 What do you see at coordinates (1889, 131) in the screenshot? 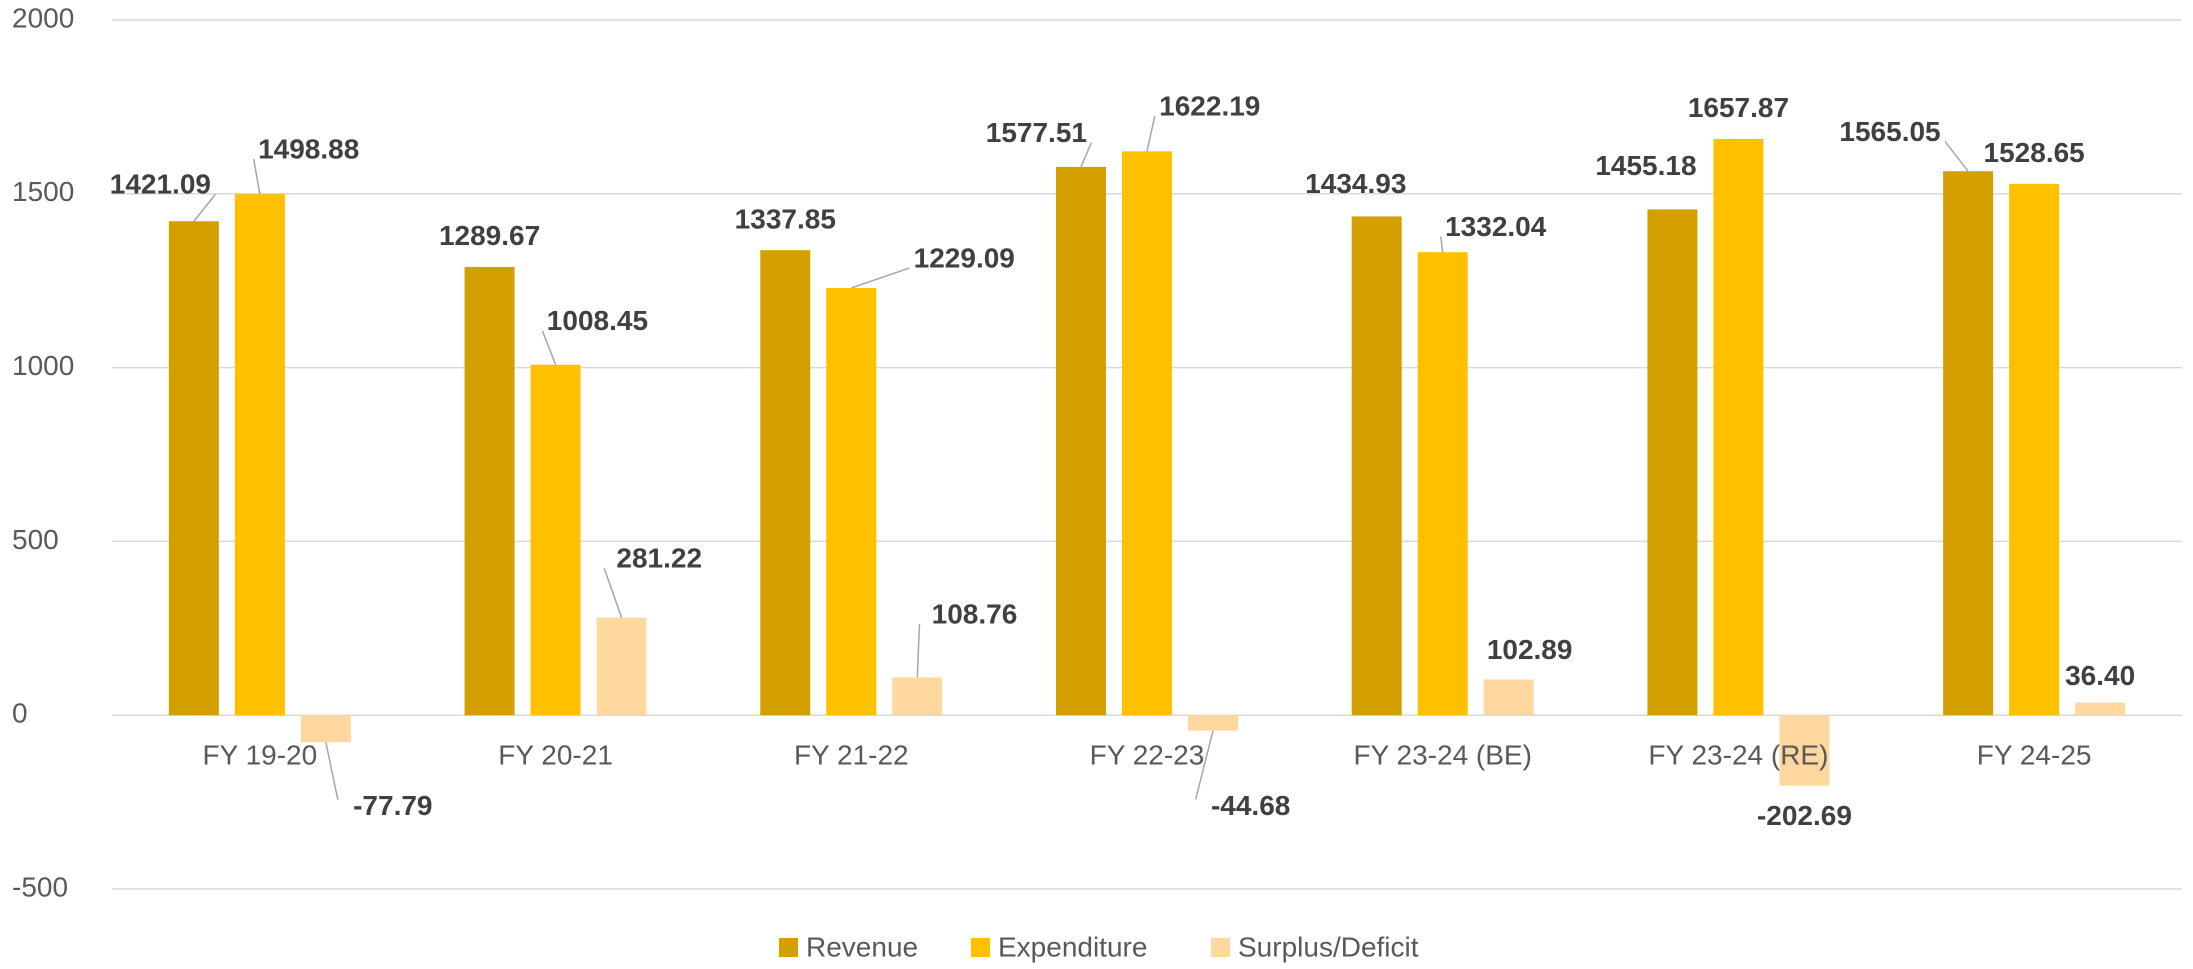
I see `data-label: 1565.05` at bounding box center [1889, 131].